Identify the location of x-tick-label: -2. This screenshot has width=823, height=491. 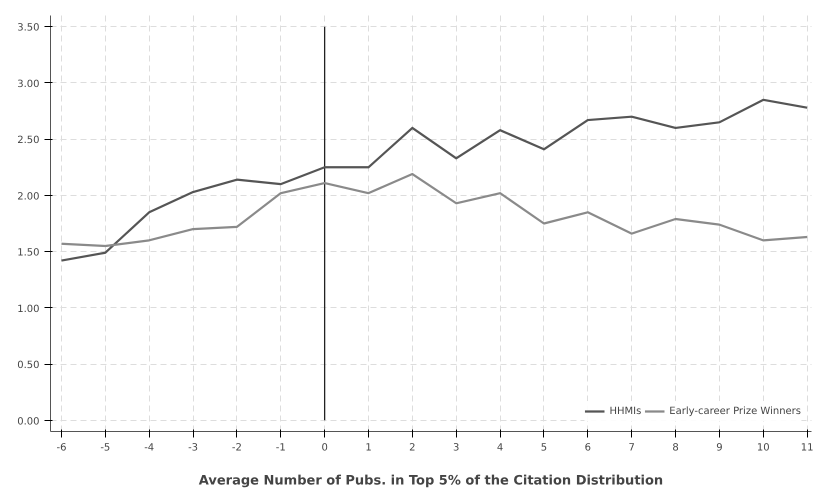
(237, 448).